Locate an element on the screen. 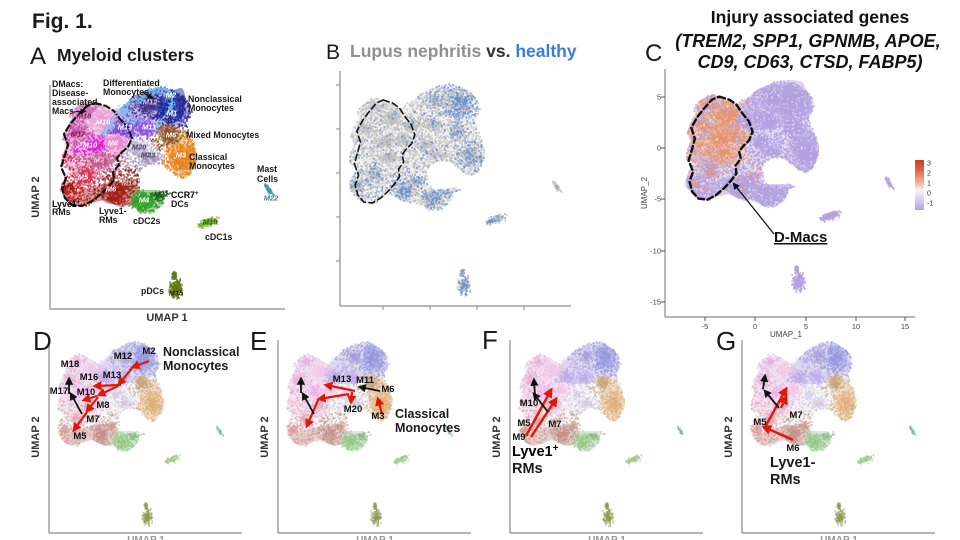  svg-text: UMAP_1 is located at coordinates (786, 334).